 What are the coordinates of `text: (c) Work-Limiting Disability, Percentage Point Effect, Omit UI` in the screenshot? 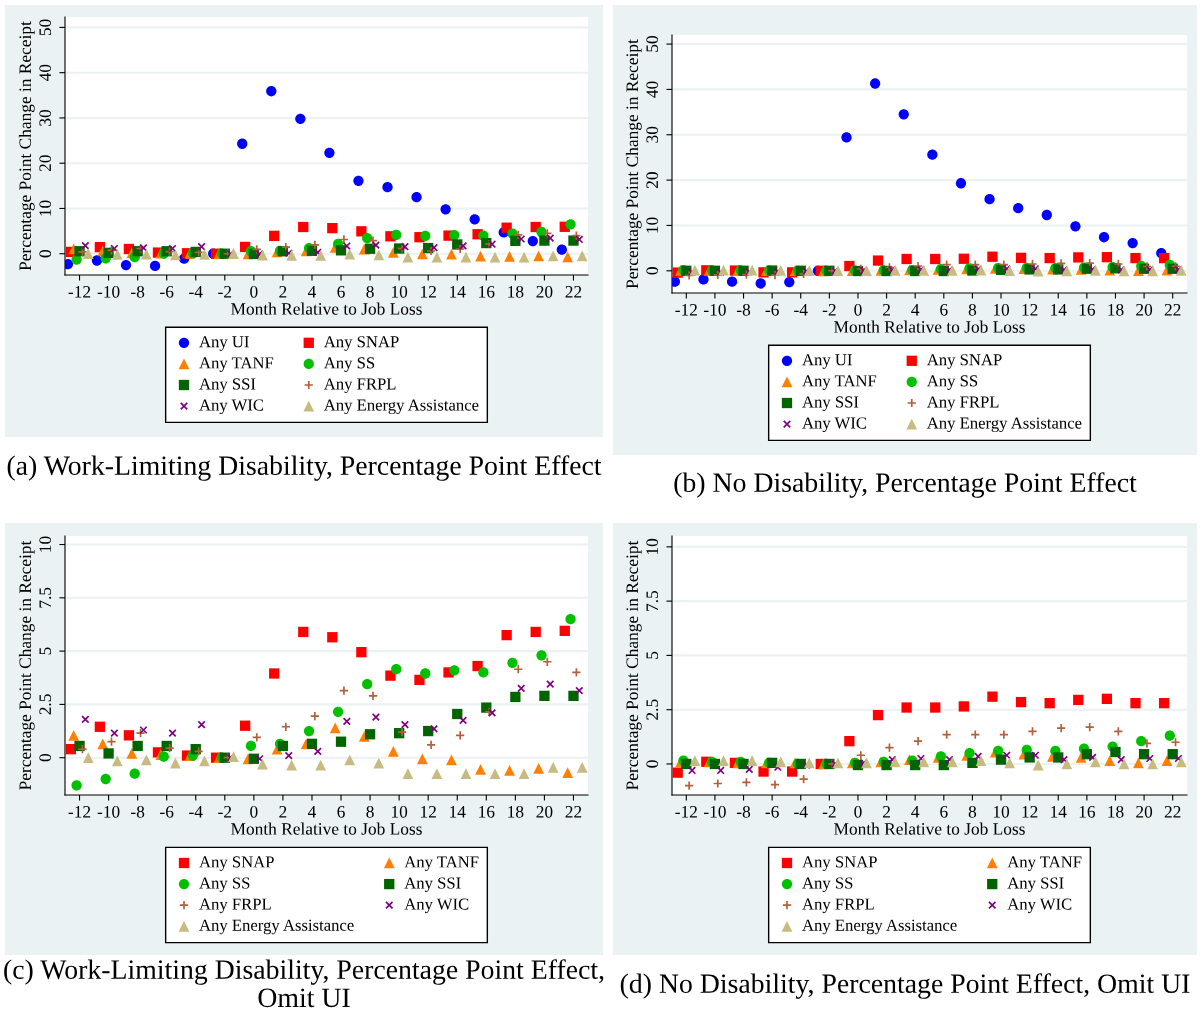 It's located at (304, 983).